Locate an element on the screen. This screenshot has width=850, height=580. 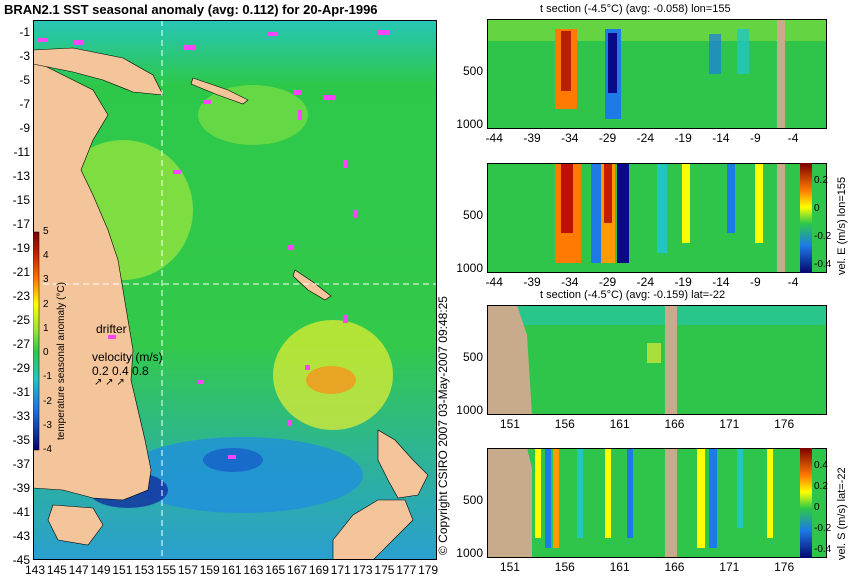
new-guinea-land is located at coordinates (98, 71).